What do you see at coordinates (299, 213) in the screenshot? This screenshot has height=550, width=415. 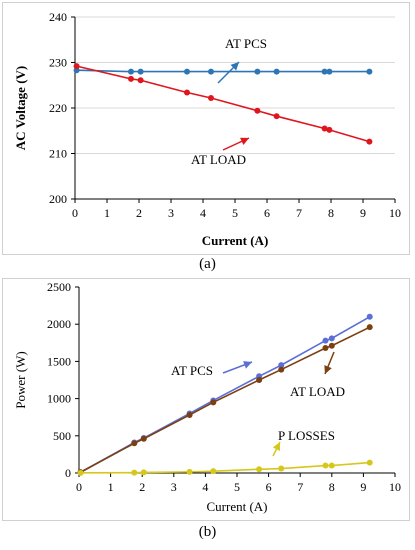 I see `chart-a-x-tick-label: 7` at bounding box center [299, 213].